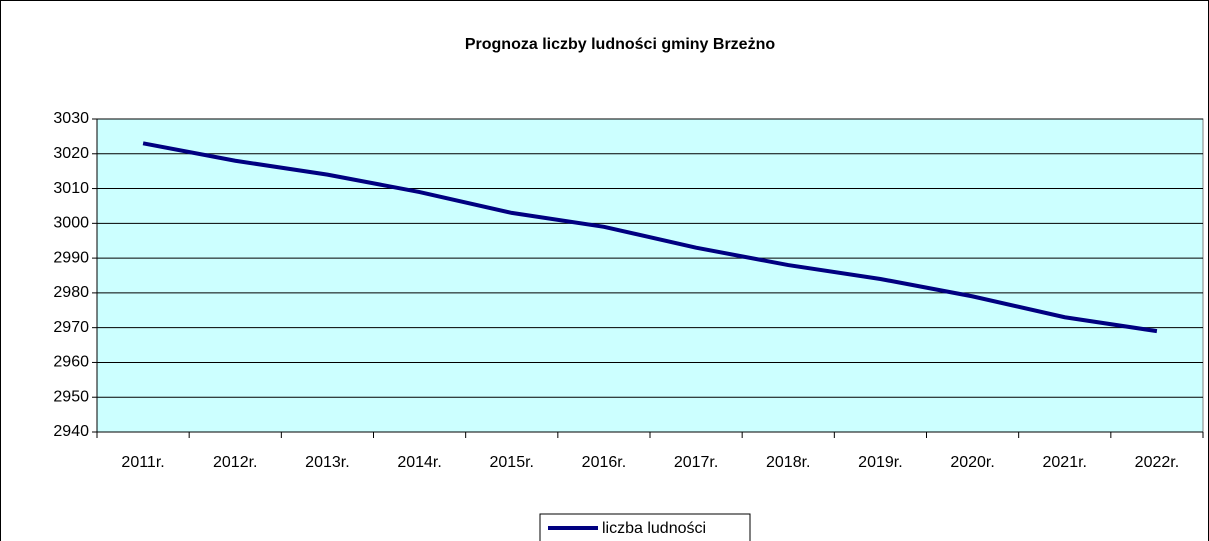 Image resolution: width=1209 pixels, height=541 pixels. What do you see at coordinates (512, 462) in the screenshot?
I see `x-tick-label: 2015r.` at bounding box center [512, 462].